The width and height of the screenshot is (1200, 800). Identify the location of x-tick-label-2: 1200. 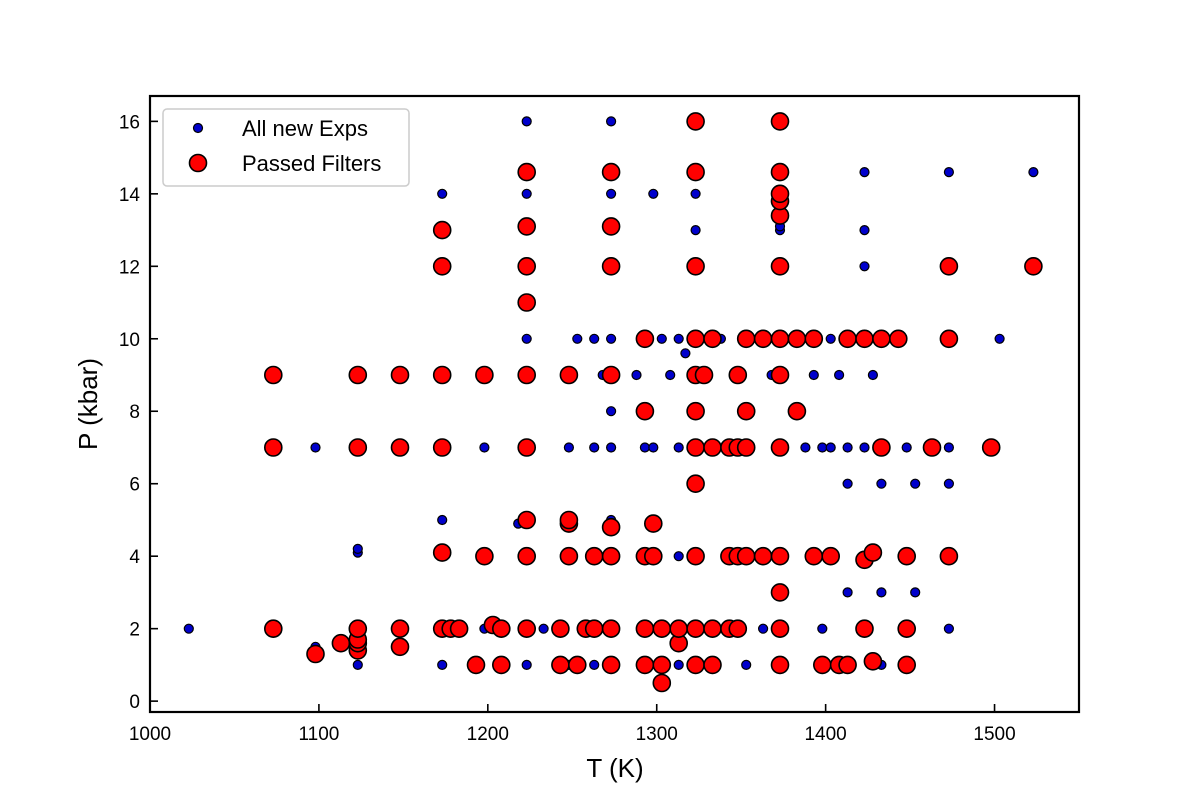
(488, 734).